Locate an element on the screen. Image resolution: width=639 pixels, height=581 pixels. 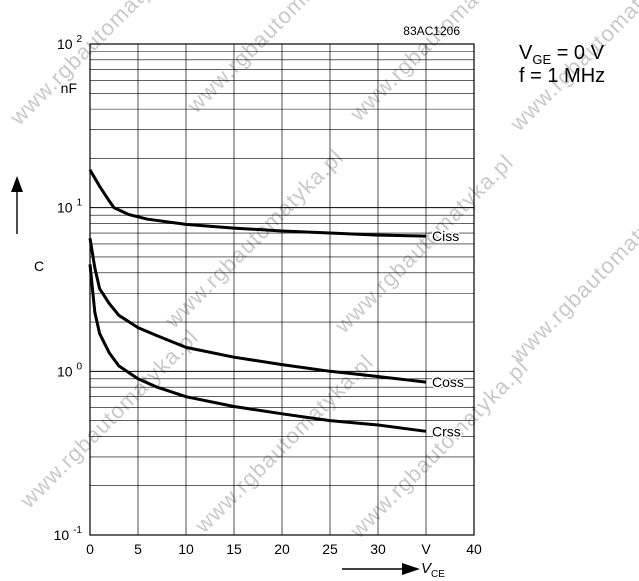
condition-vge: VGE = 0 V is located at coordinates (561, 54).